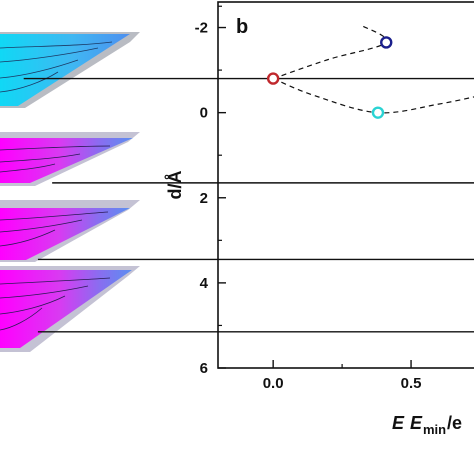 Image resolution: width=474 pixels, height=474 pixels. Describe the element at coordinates (398, 423) in the screenshot. I see `x-axis-title-prefix: E` at that location.